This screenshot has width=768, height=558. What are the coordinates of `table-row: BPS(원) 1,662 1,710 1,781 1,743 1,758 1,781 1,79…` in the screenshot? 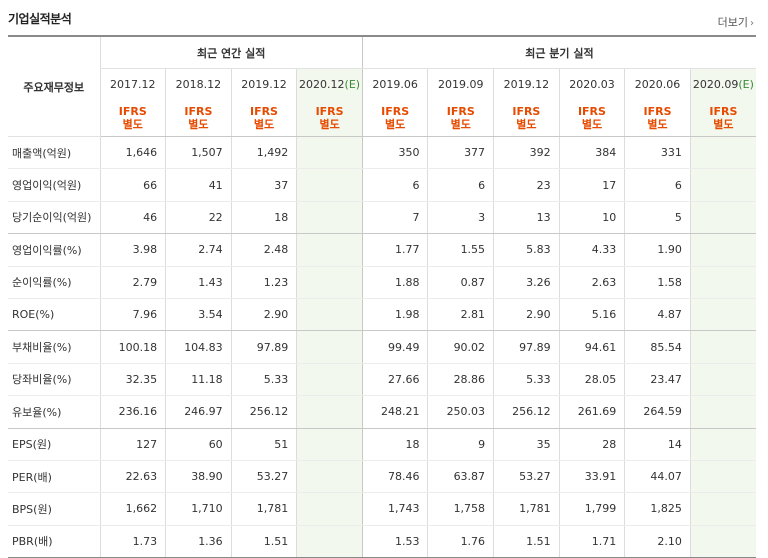 It's located at (382, 509).